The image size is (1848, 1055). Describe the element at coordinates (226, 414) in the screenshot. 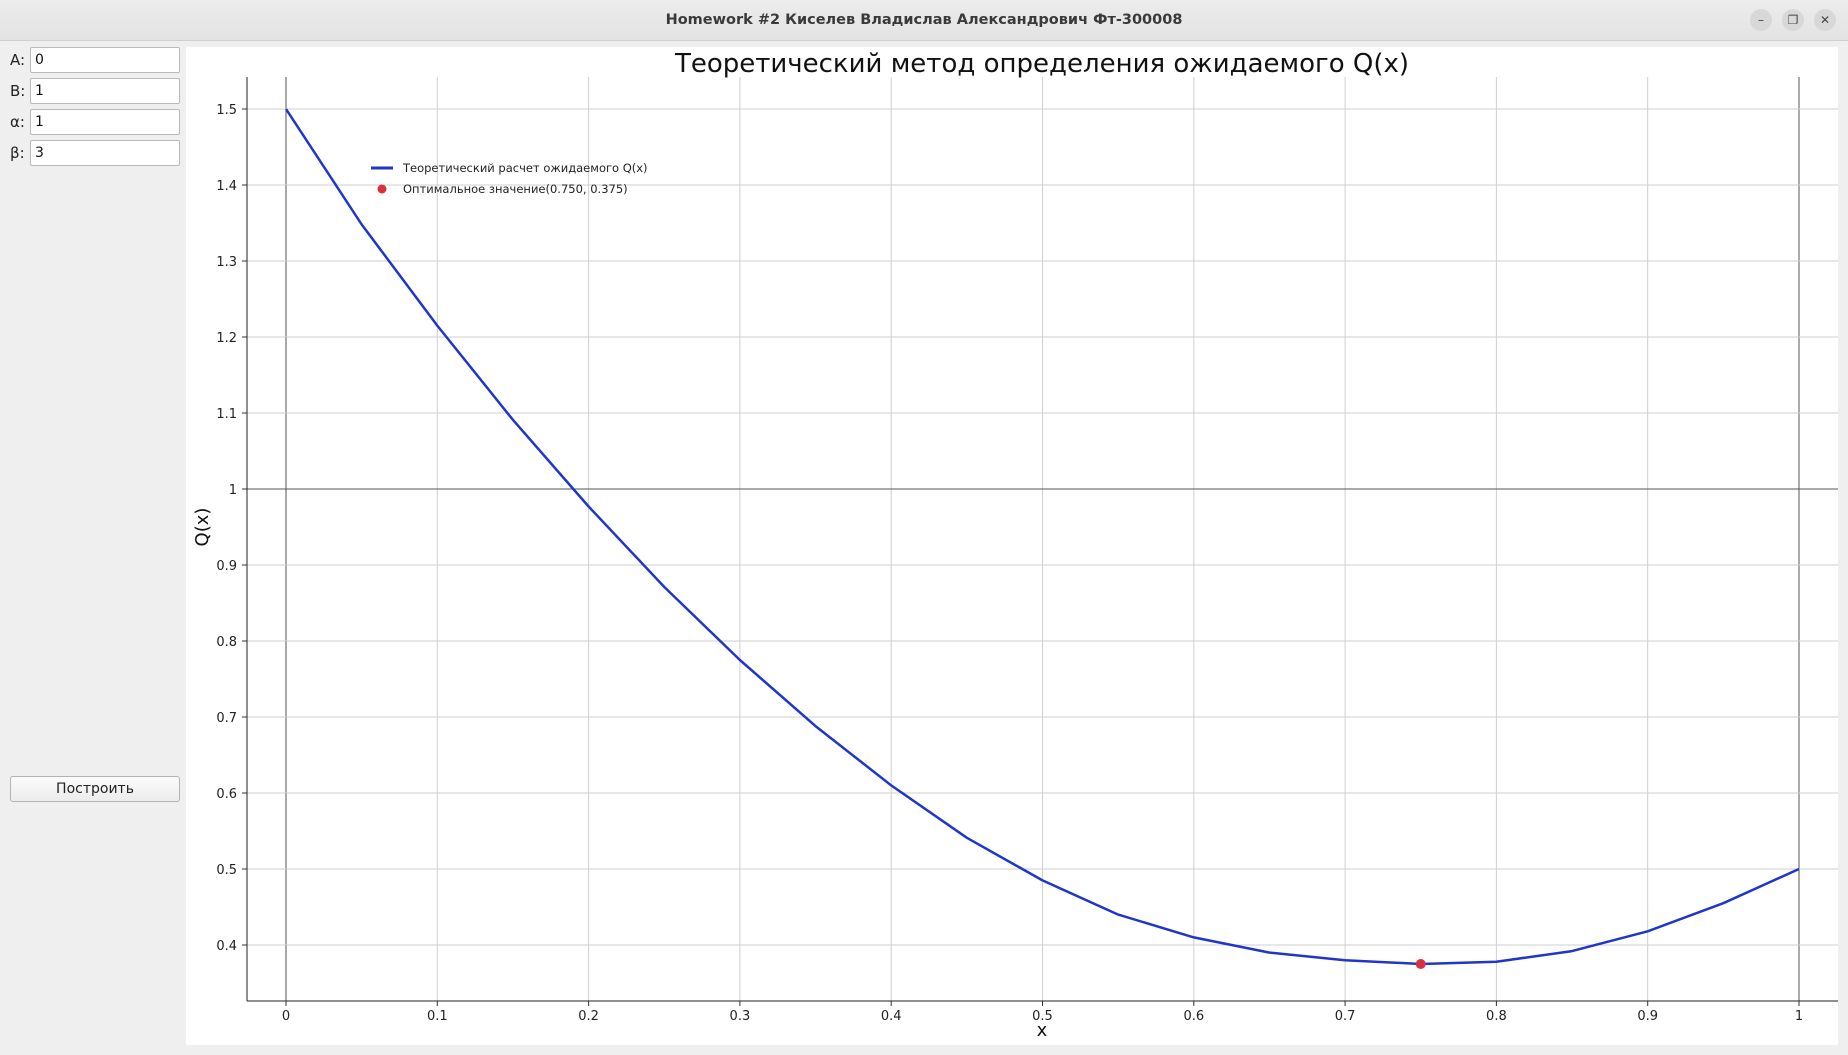

I see `y-tick-label: 1.1` at that location.